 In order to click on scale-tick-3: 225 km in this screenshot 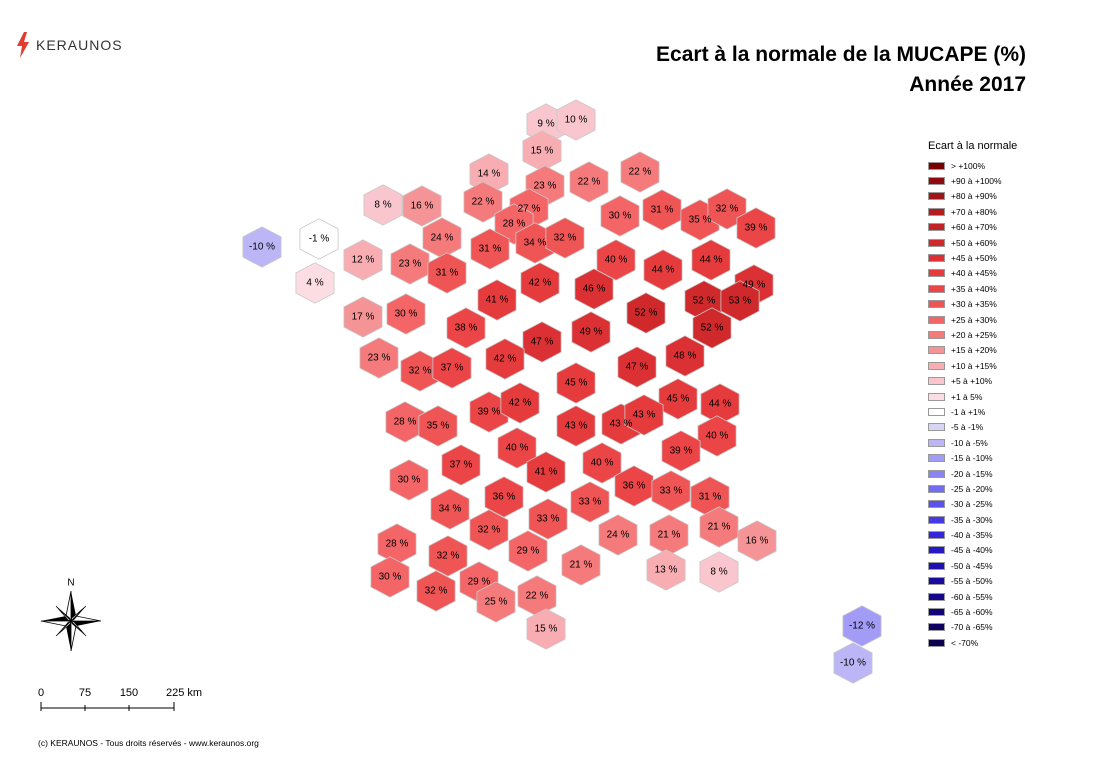, I will do `click(184, 693)`.